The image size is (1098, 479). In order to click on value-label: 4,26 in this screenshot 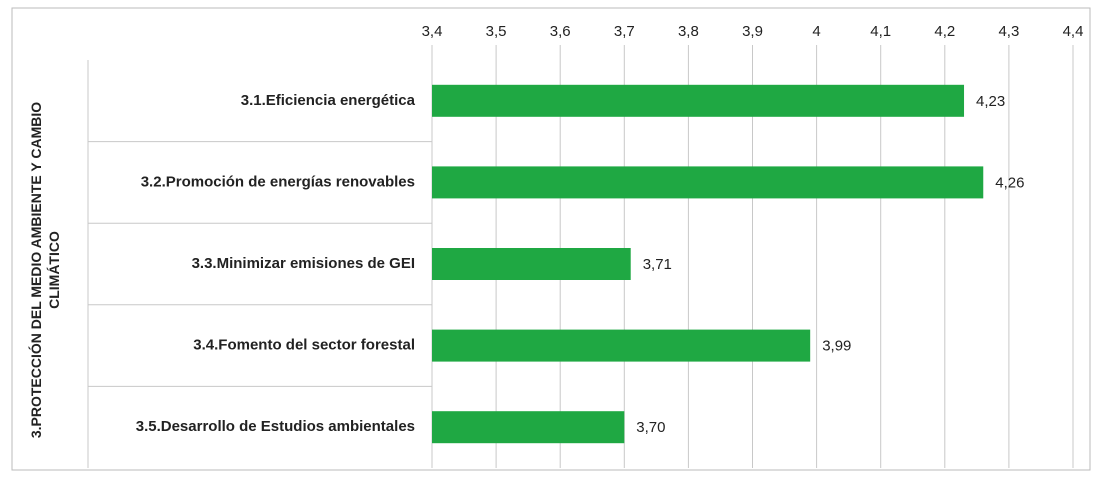, I will do `click(1009, 182)`.